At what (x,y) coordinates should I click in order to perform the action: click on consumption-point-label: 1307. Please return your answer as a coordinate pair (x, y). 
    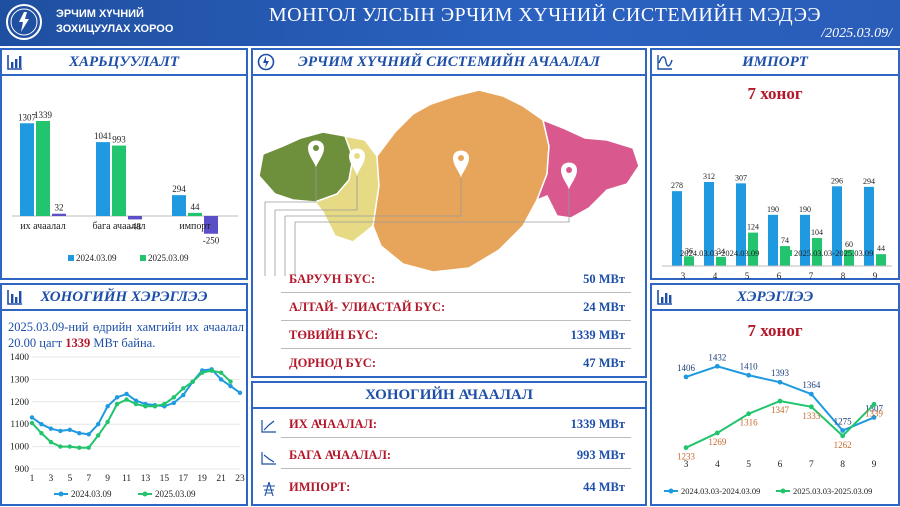
    Looking at the image, I should click on (874, 408).